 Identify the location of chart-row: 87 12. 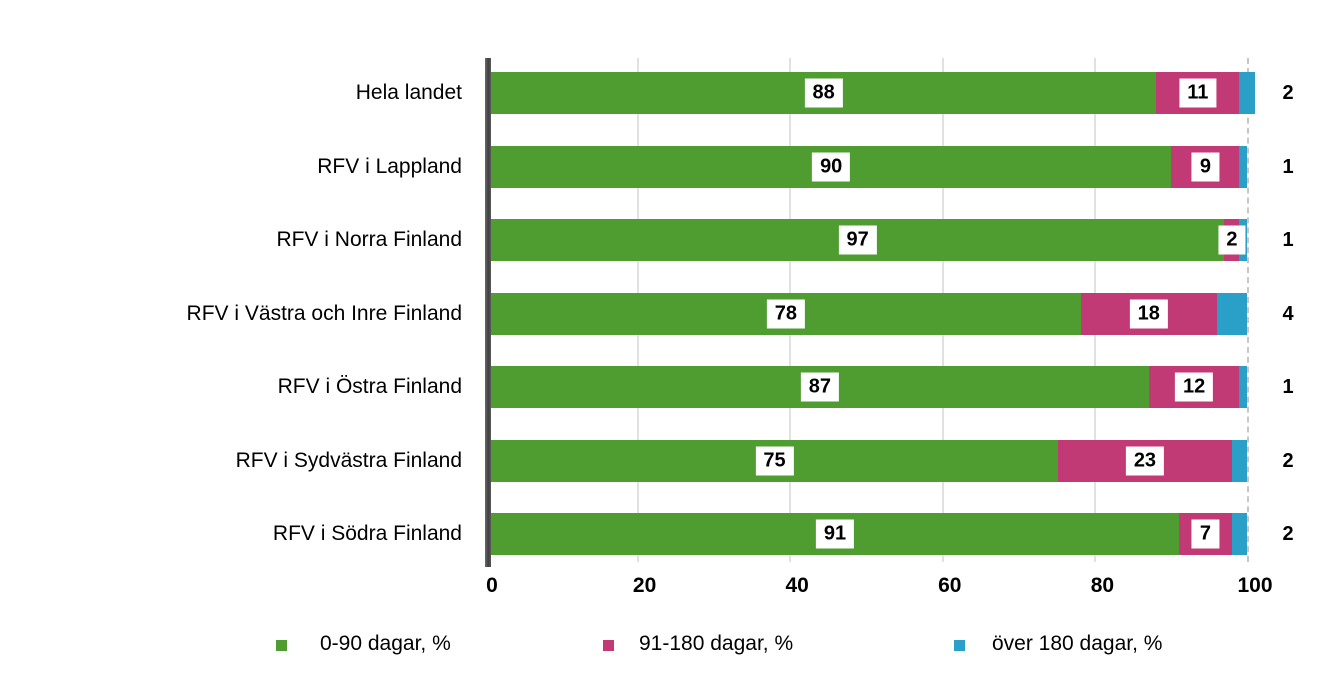
(881, 387).